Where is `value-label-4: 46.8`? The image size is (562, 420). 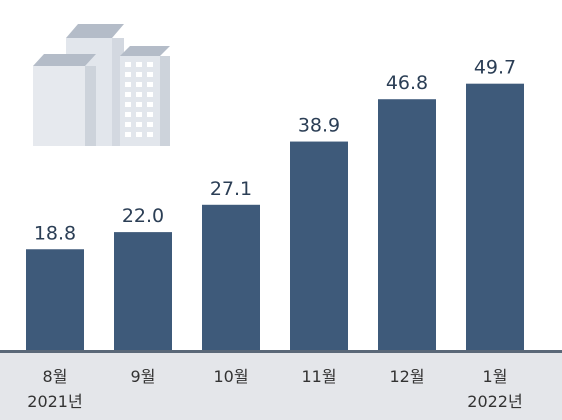 value-label-4: 46.8 is located at coordinates (407, 83).